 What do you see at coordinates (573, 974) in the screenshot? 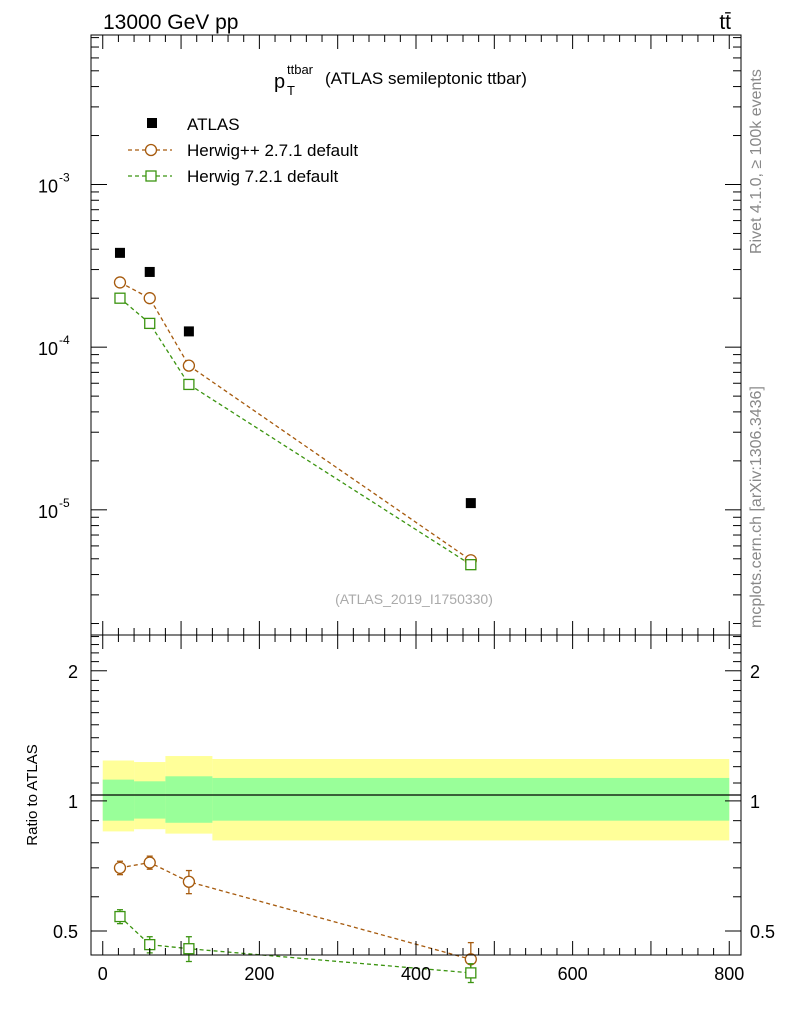
I see `x-tick-label: 600` at bounding box center [573, 974].